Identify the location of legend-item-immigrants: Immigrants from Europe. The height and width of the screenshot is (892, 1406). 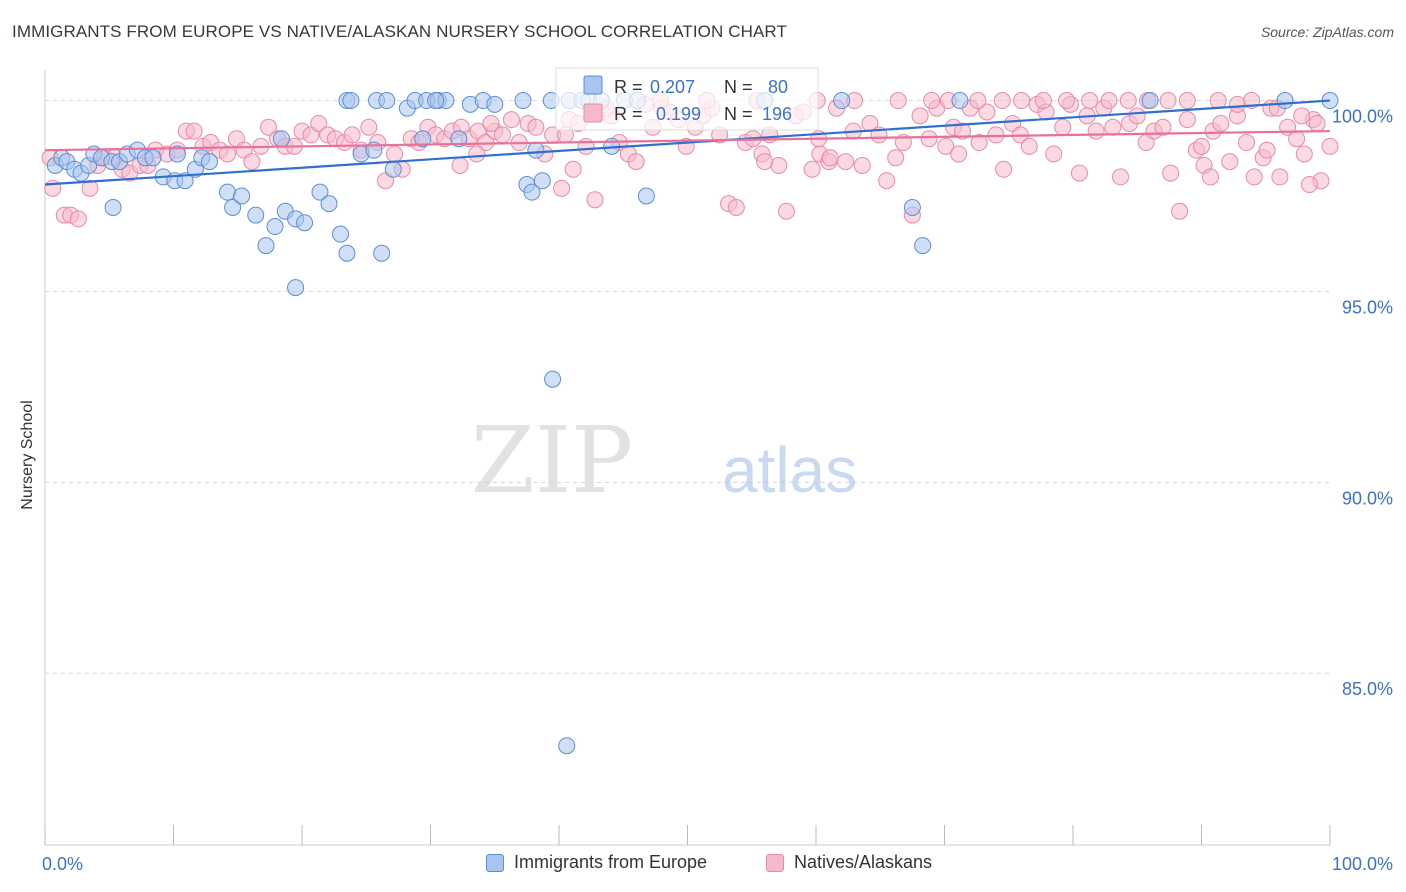
(596, 862).